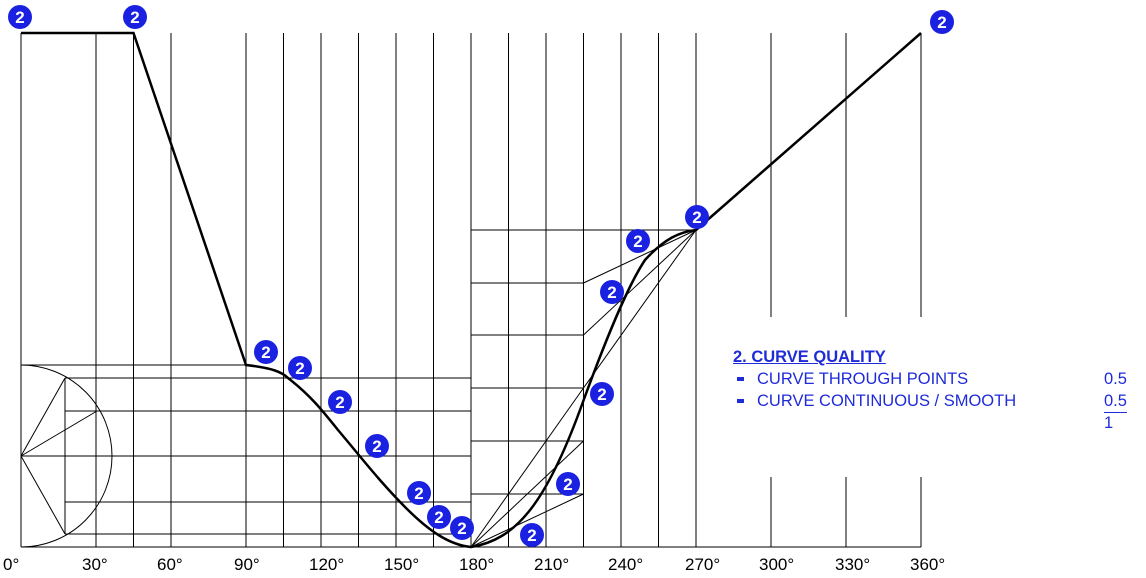  Describe the element at coordinates (247, 564) in the screenshot. I see `x-tick-label: 90°` at that location.